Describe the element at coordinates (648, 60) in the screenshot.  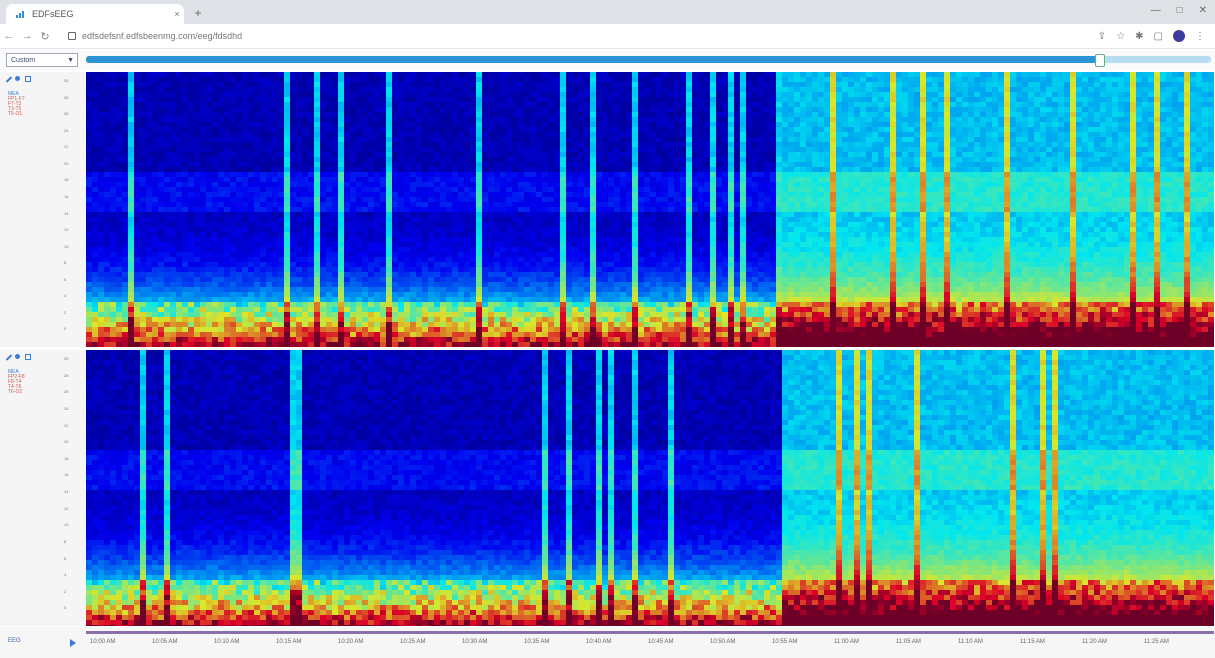
I see `timeline-scrollbar` at that location.